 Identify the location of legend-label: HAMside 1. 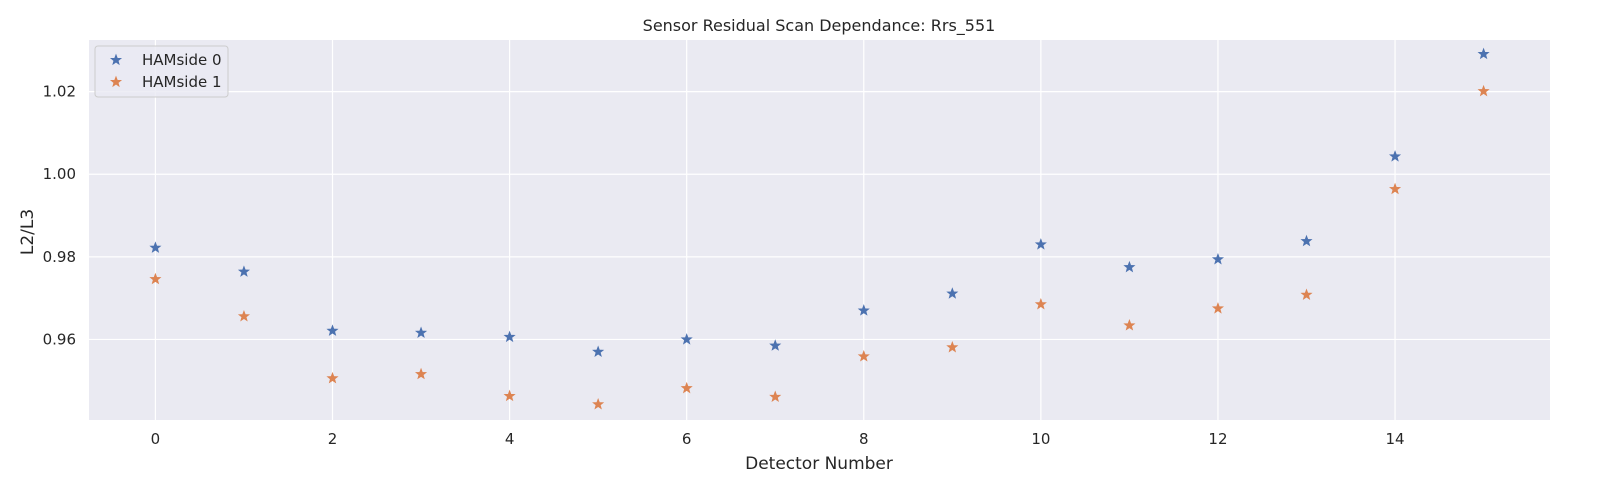
(182, 82).